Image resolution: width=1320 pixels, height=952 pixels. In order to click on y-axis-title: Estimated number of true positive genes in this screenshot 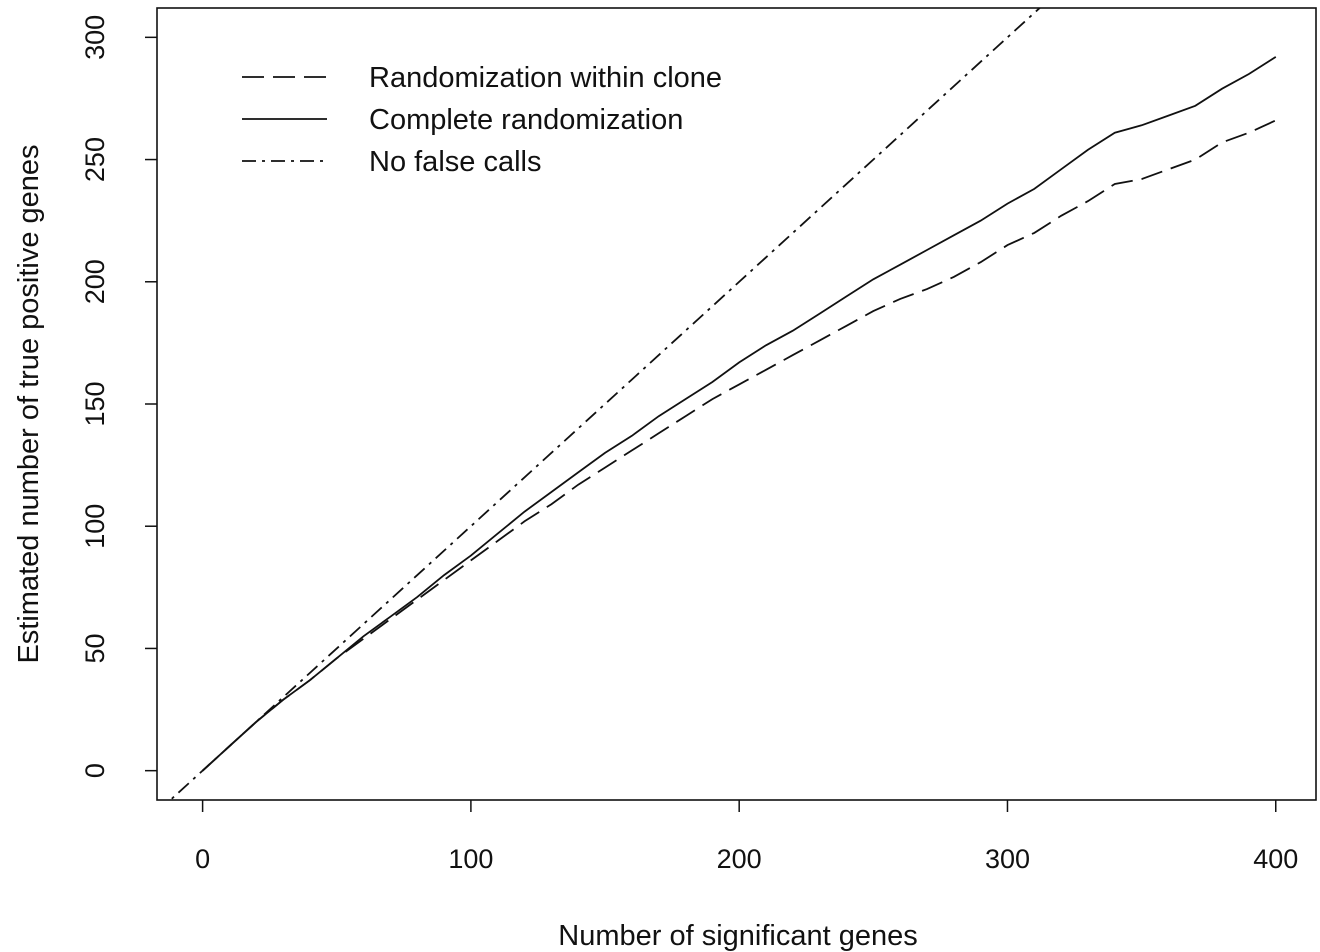, I will do `click(29, 403)`.